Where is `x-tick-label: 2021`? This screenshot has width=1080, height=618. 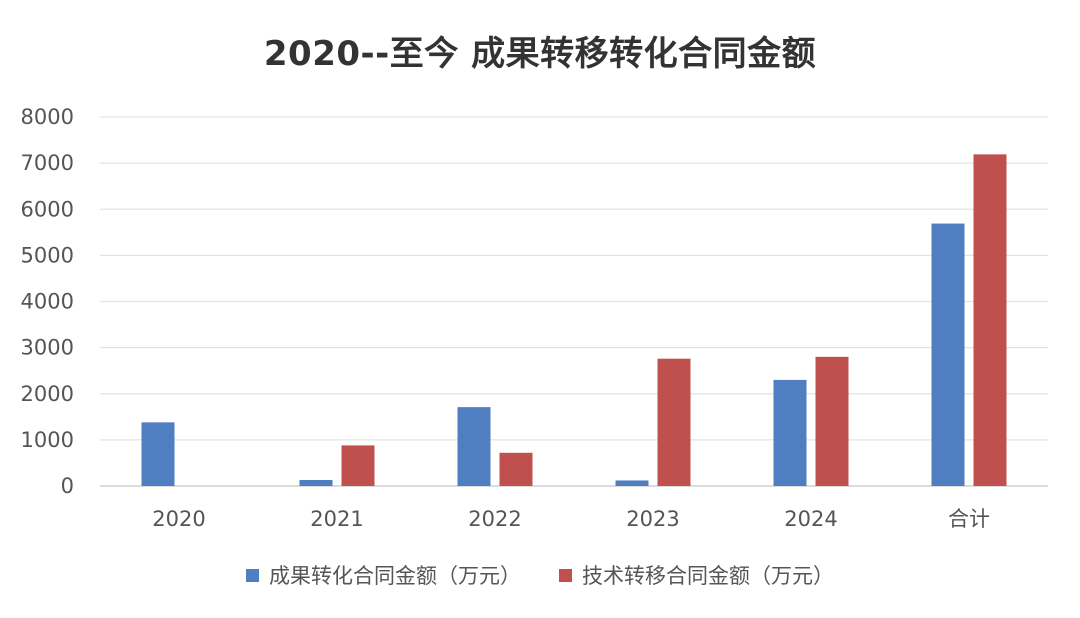 x-tick-label: 2021 is located at coordinates (336, 519).